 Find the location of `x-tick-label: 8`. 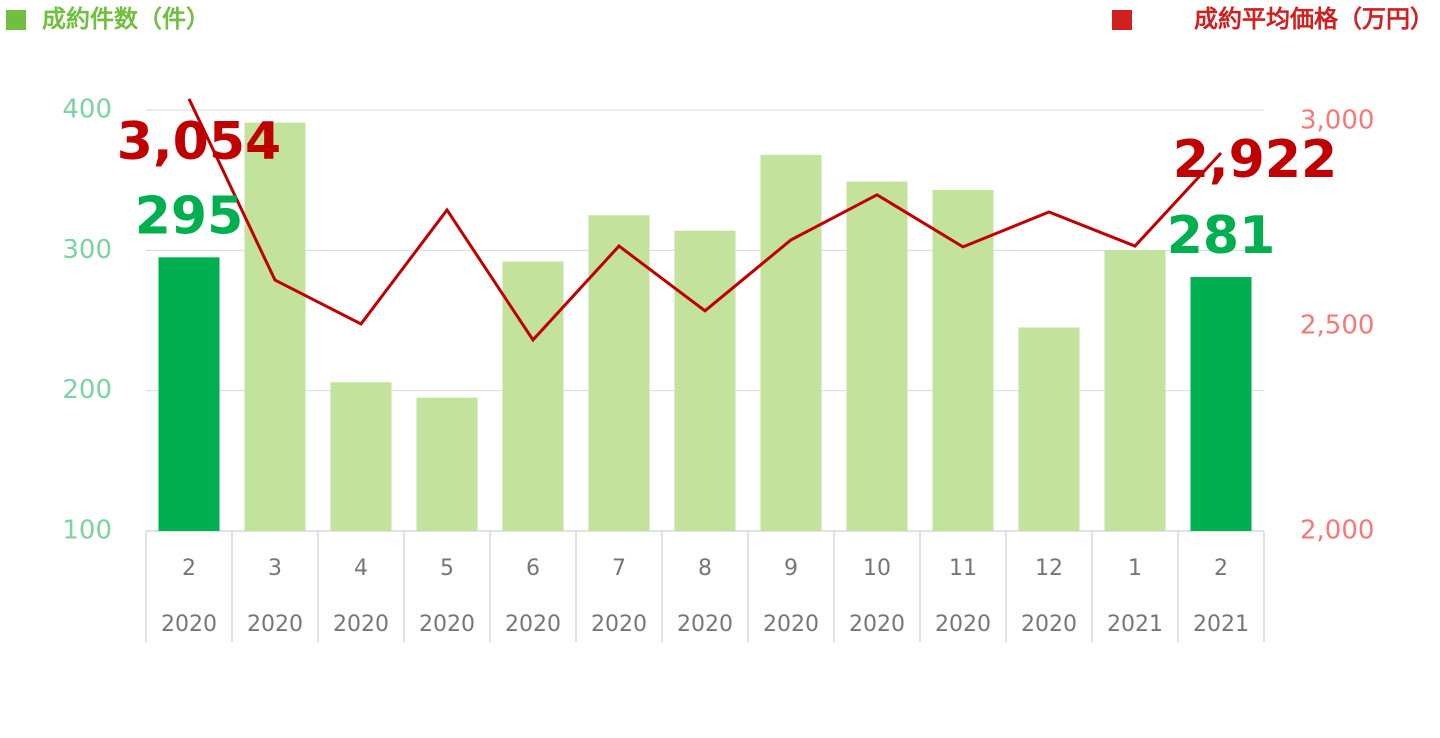

x-tick-label: 8 is located at coordinates (705, 568).